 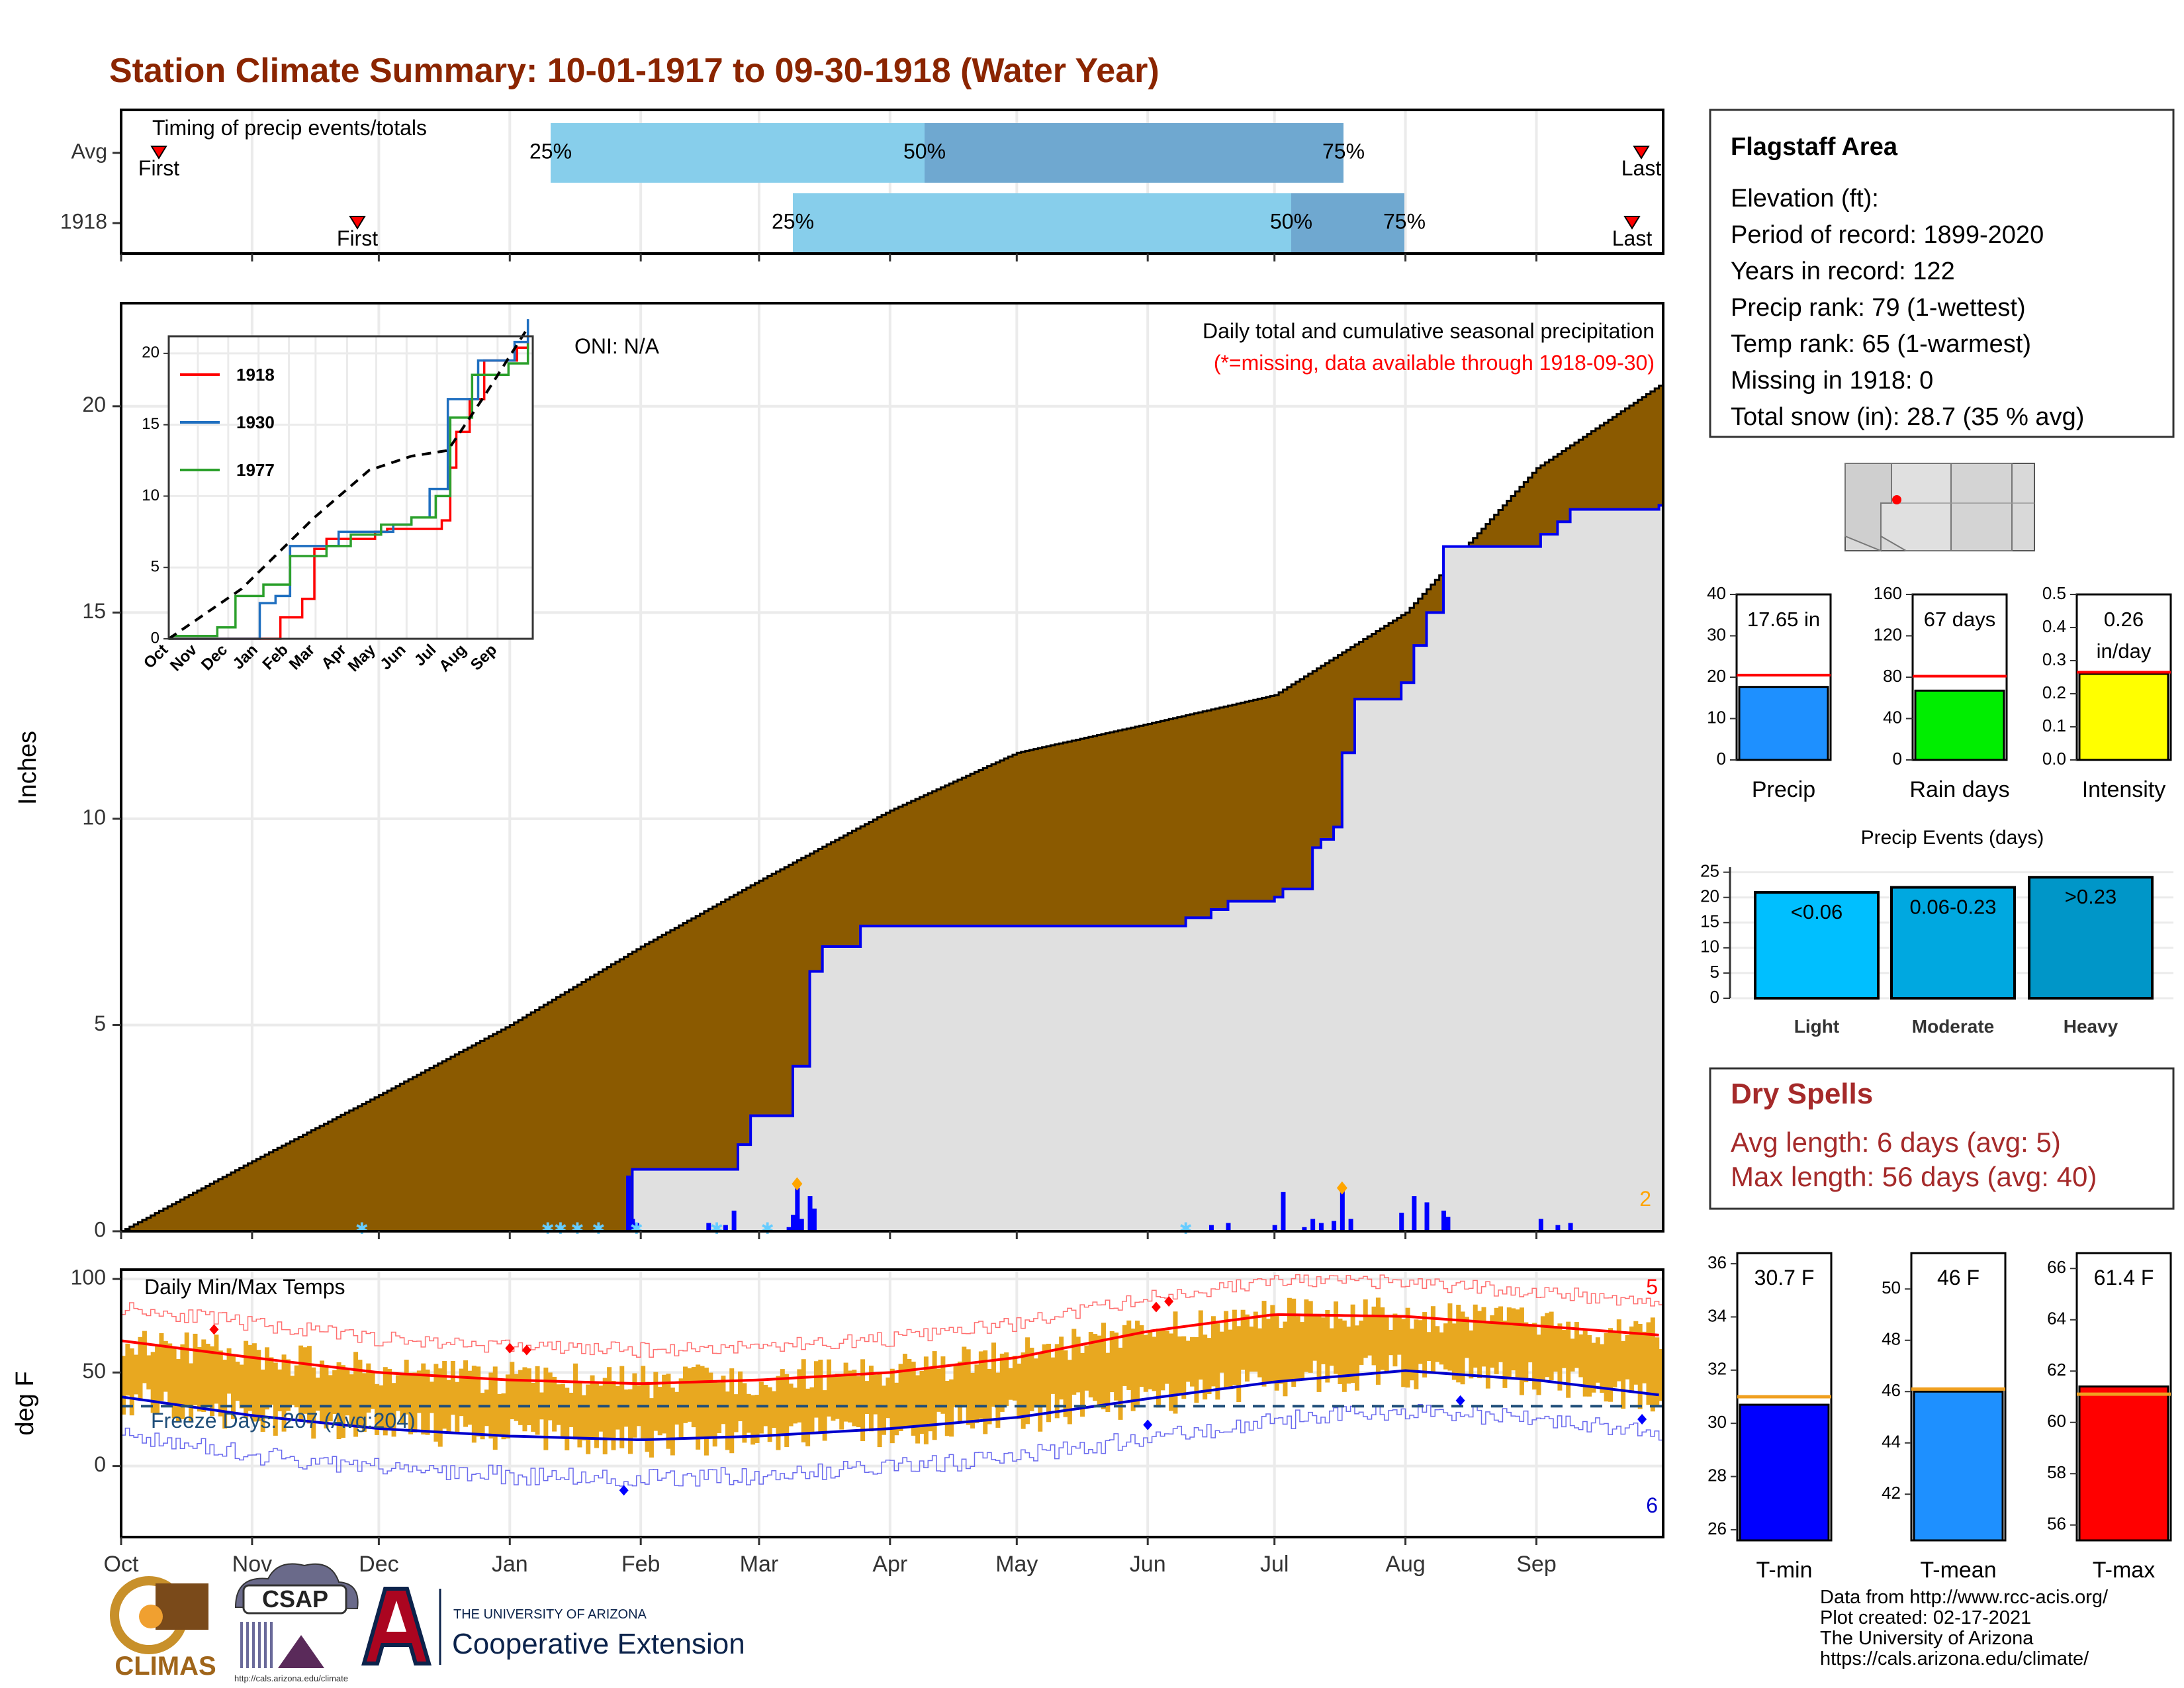 I want to click on freeze-days-label: Freeze Days: 207 (Avg:204), so click(x=283, y=1420).